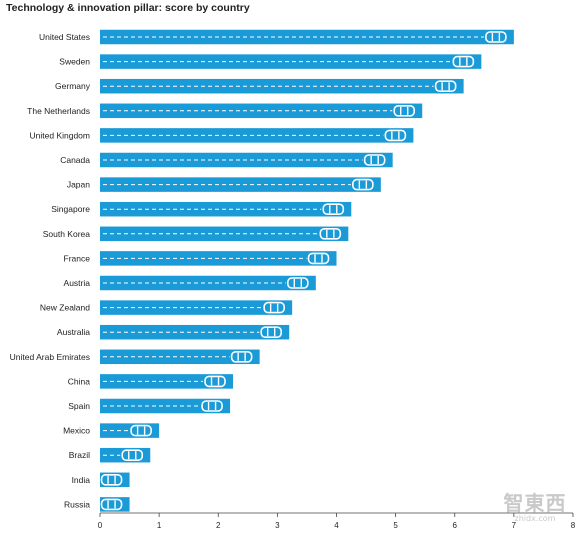  I want to click on bar-sweden, so click(291, 61).